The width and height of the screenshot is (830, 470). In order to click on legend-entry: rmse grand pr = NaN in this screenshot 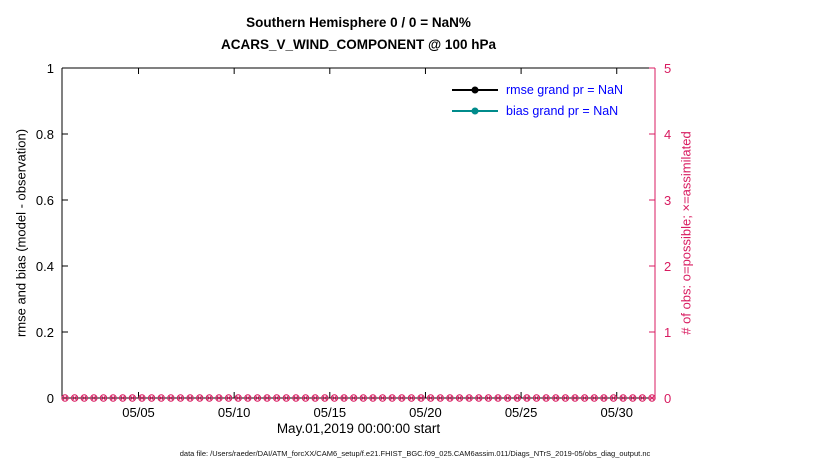, I will do `click(537, 89)`.